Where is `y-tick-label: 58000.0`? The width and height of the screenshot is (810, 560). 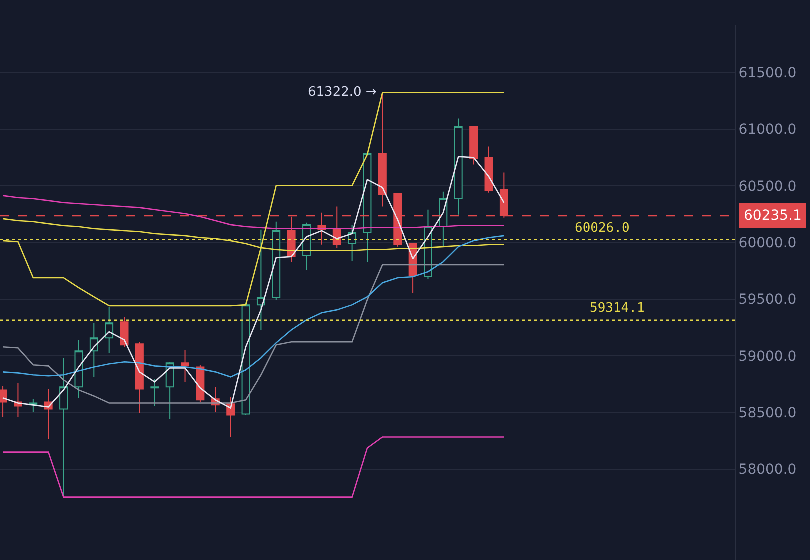 y-tick-label: 58000.0 is located at coordinates (767, 470).